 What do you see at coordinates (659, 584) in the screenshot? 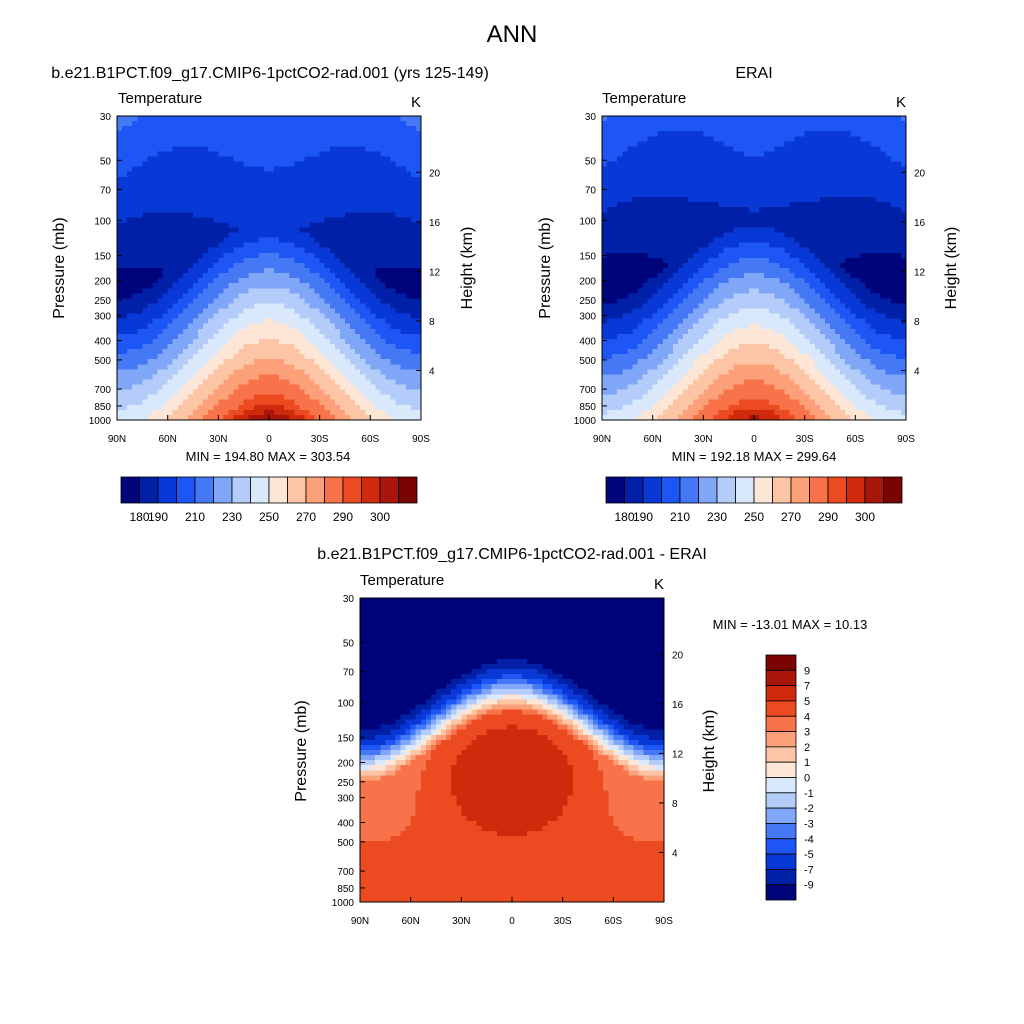
I see `units-label: K` at bounding box center [659, 584].